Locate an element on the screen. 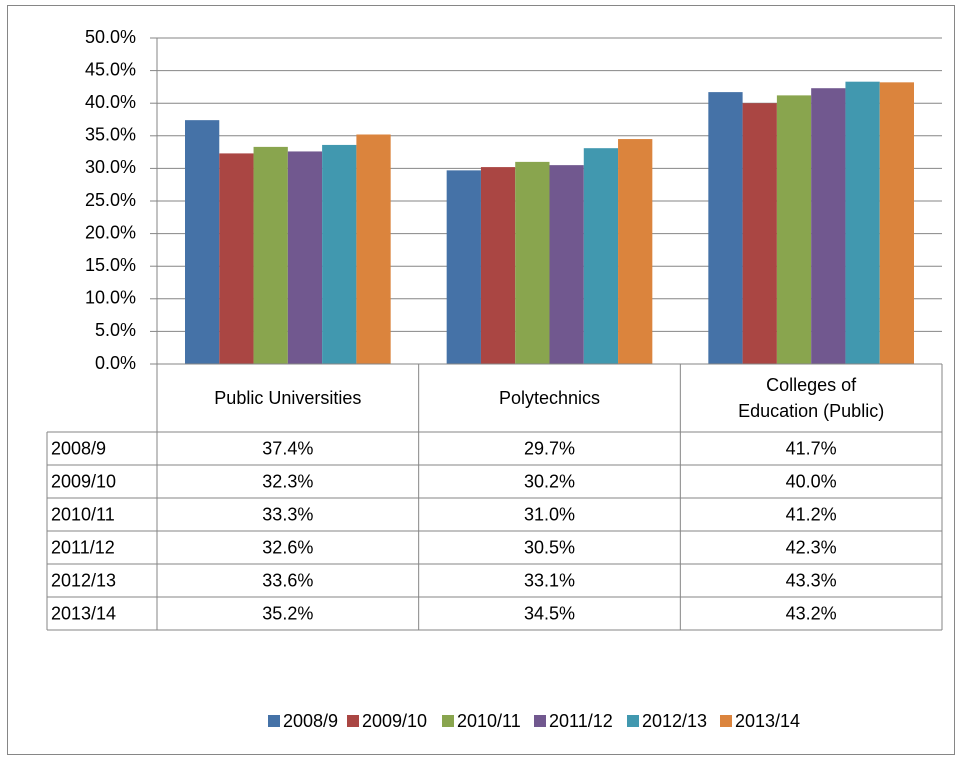  y-tick-label: 5.0% is located at coordinates (115, 330).